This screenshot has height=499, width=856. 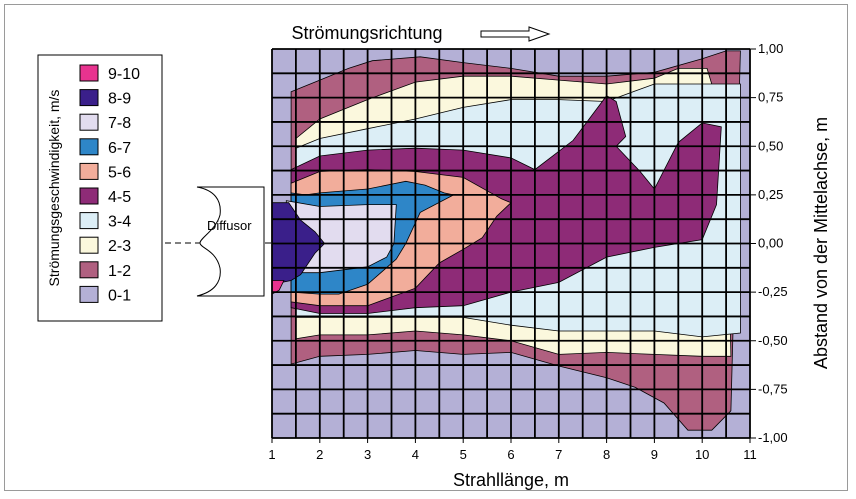 What do you see at coordinates (770, 48) in the screenshot?
I see `y-tick-label: 1,00` at bounding box center [770, 48].